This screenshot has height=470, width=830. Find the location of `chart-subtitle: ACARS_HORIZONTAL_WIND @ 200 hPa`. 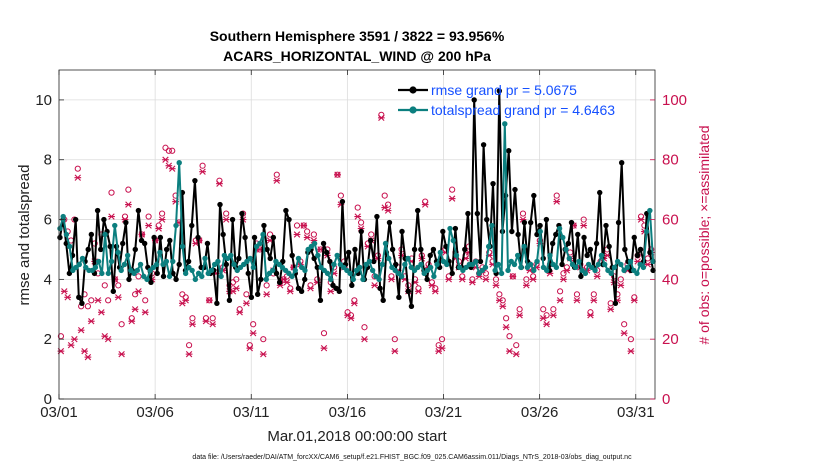

chart-subtitle: ACARS_HORIZONTAL_WIND @ 200 hPa is located at coordinates (357, 56).